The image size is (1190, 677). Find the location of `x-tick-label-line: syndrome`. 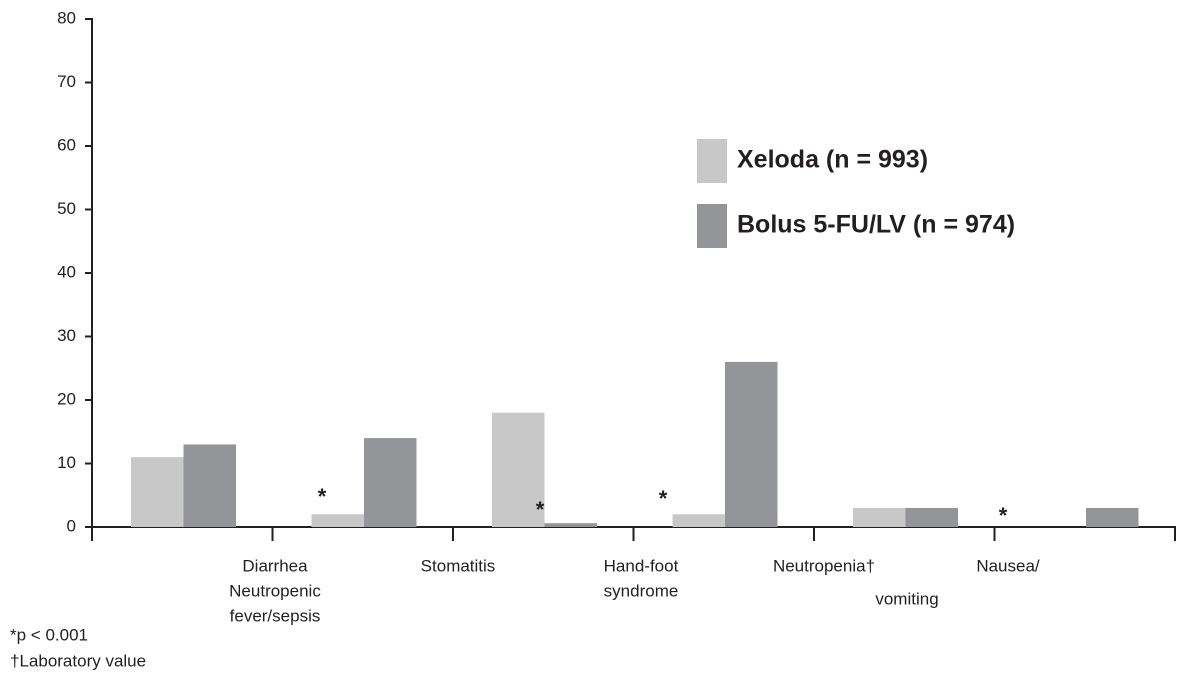

x-tick-label-line: syndrome is located at coordinates (641, 590).